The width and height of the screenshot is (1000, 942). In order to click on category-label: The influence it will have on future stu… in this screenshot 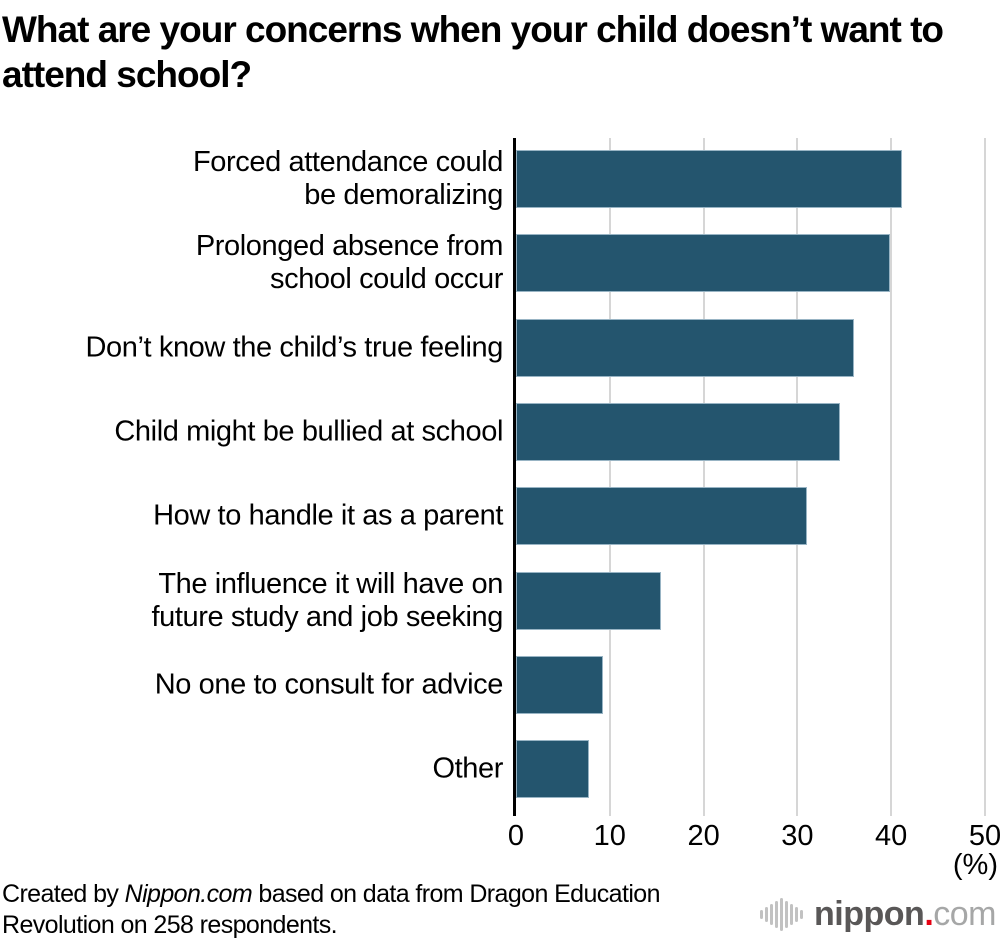, I will do `click(327, 600)`.